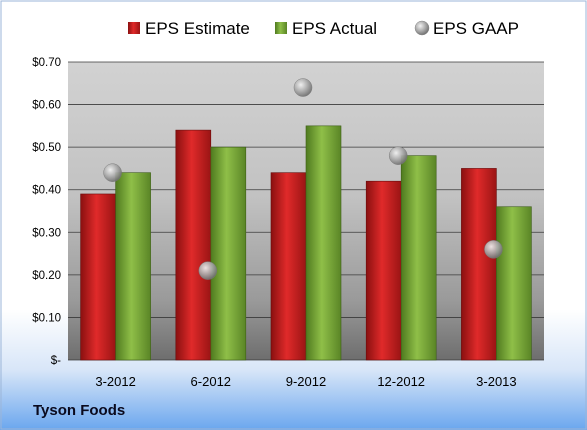  I want to click on y-tick-label: $0.10, so click(46, 318).